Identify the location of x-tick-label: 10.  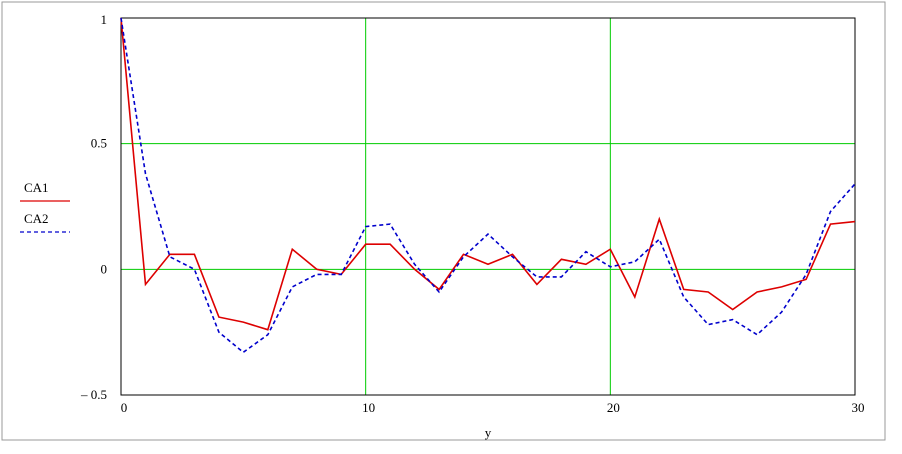
(368, 407).